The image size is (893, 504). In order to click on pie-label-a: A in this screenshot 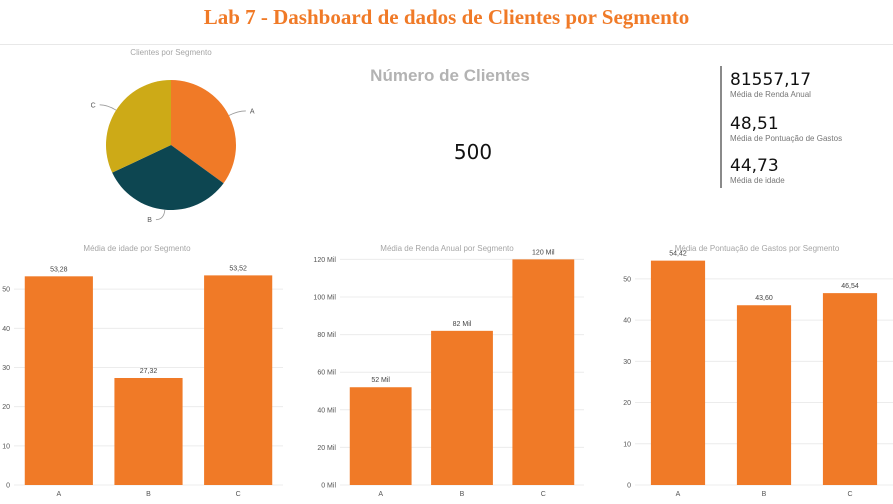, I will do `click(252, 111)`.